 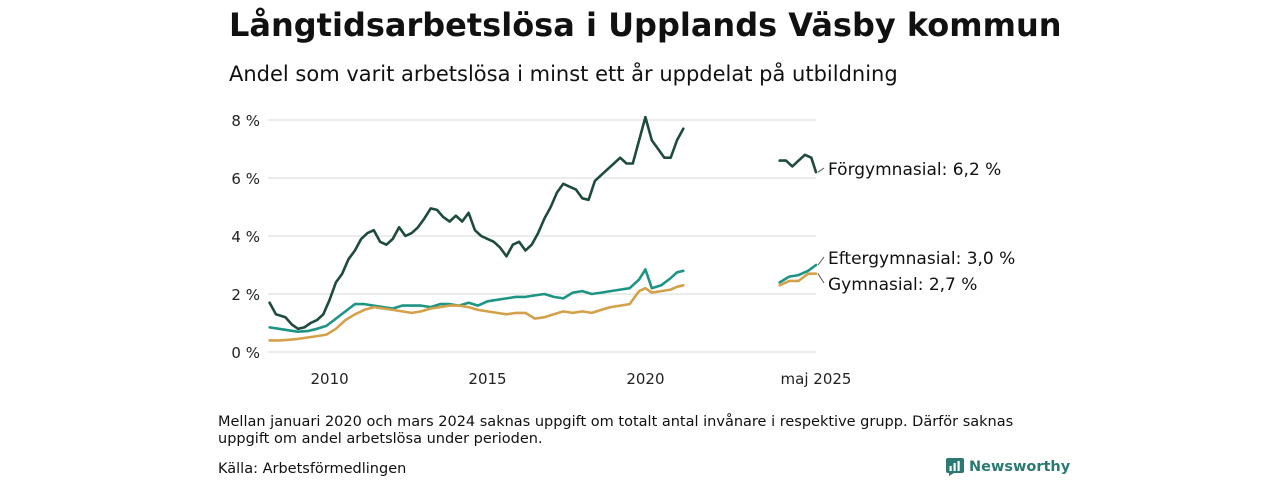 What do you see at coordinates (245, 353) in the screenshot?
I see `y-tick-label: 0 %` at bounding box center [245, 353].